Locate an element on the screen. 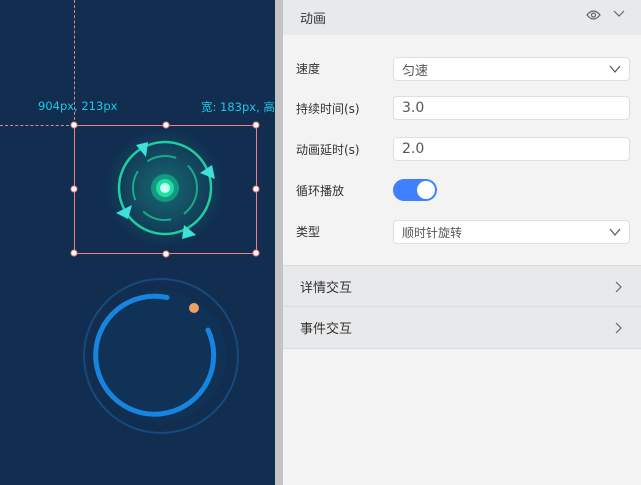 The image size is (641, 485). resize-handle-s is located at coordinates (166, 254).